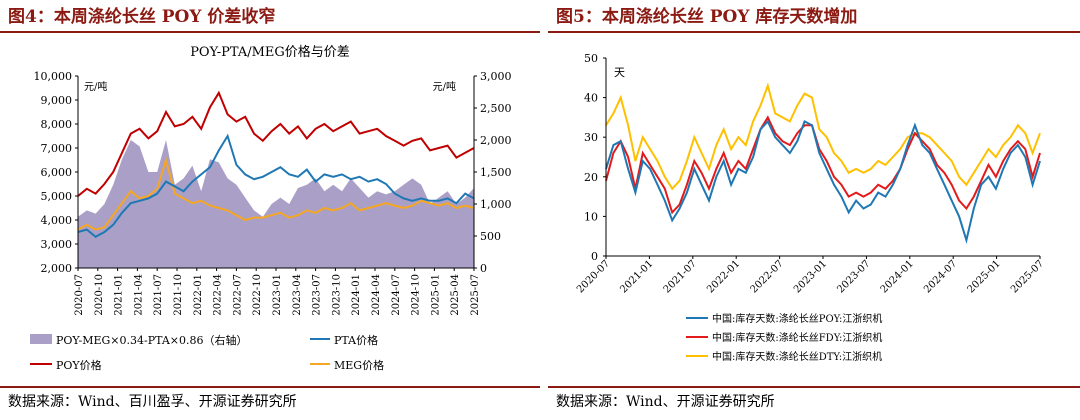 The width and height of the screenshot is (1080, 420). What do you see at coordinates (496, 140) in the screenshot?
I see `right-y-tick-label: 2,000` at bounding box center [496, 140].